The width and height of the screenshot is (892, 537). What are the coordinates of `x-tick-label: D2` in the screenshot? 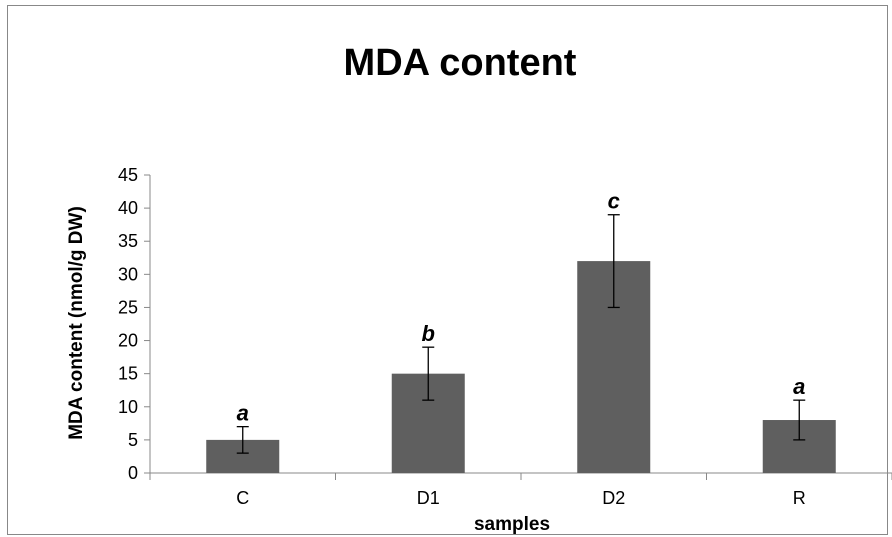 It's located at (613, 498).